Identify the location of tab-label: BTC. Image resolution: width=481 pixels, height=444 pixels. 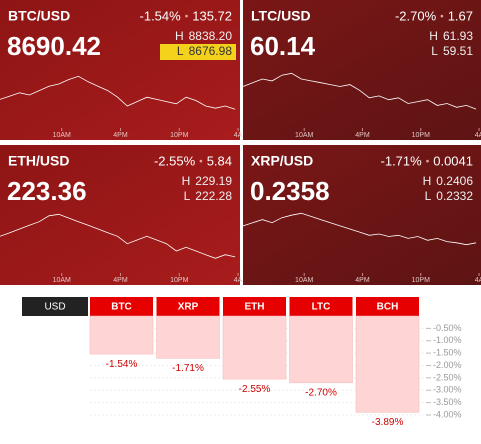
(121, 307).